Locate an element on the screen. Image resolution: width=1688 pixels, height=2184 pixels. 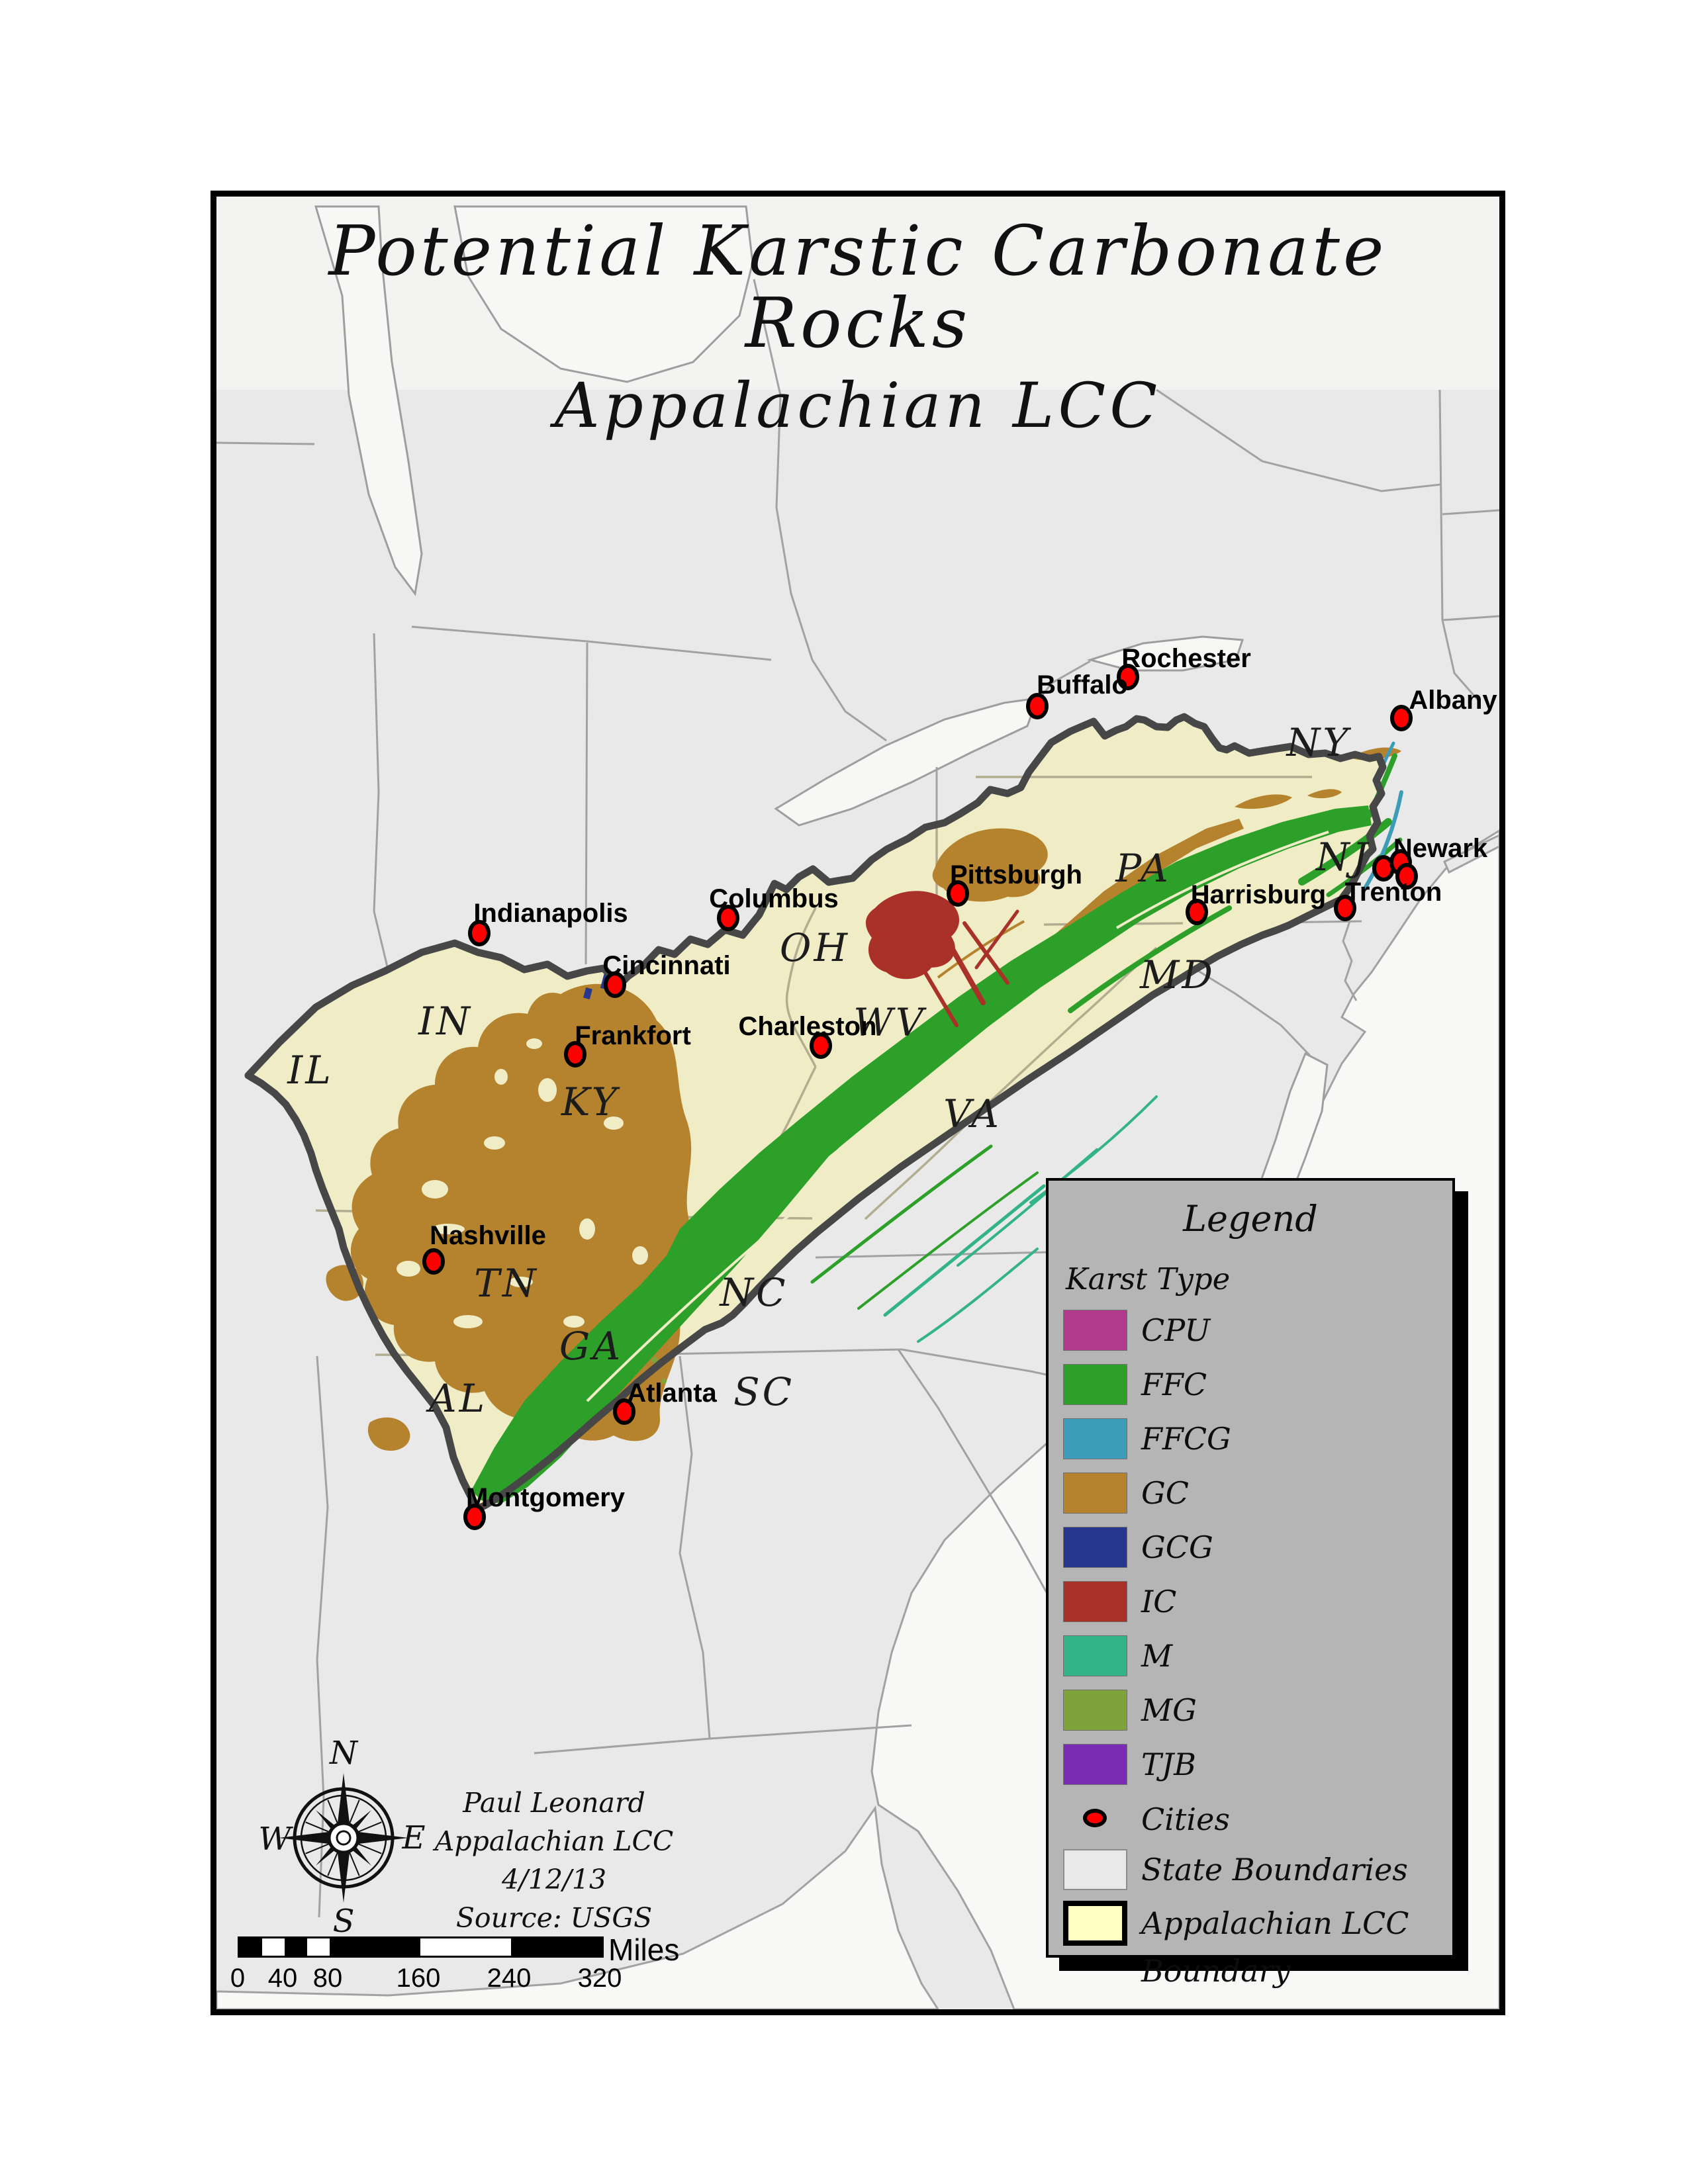
compass-west-label: W is located at coordinates (275, 1840).